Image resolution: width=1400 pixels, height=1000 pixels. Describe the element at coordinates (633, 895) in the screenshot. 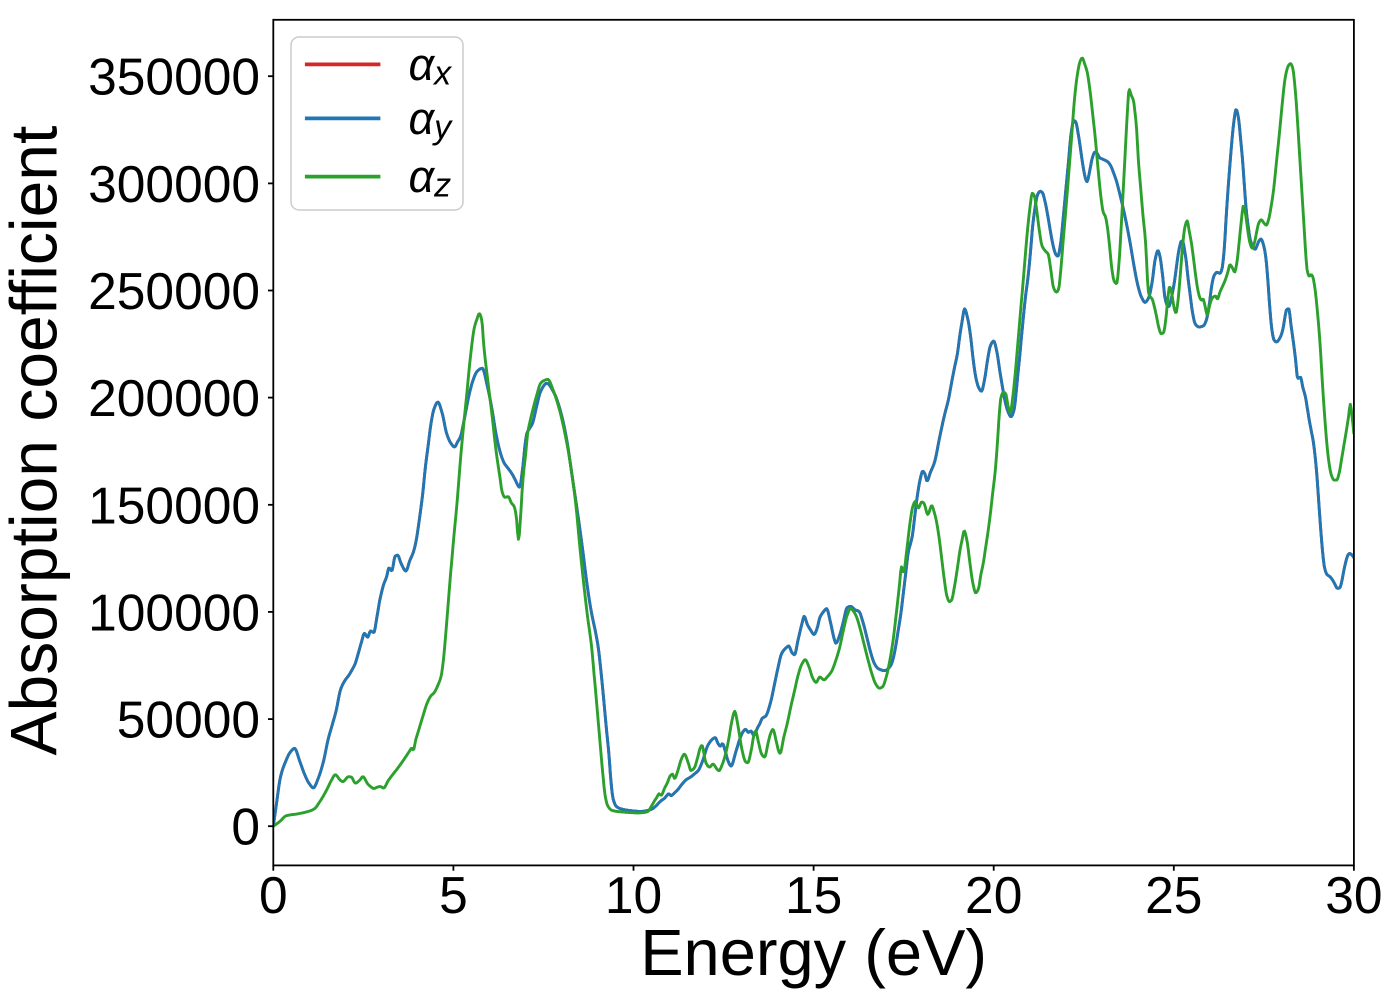

I see `svg-text: 10` at that location.